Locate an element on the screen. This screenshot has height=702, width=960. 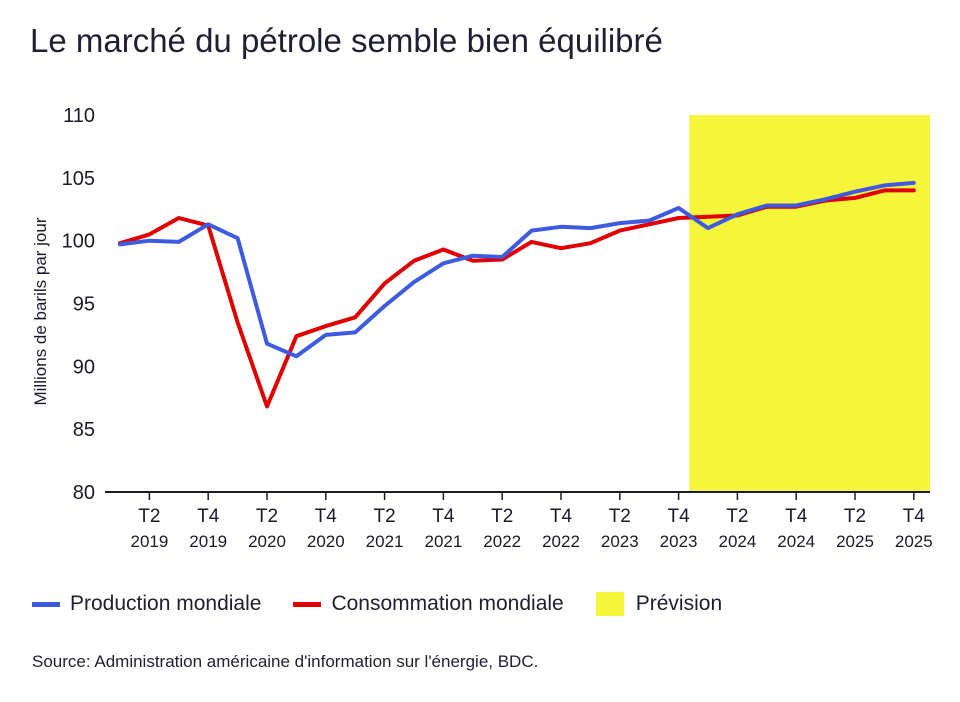
legend-item-prevision: Prévision is located at coordinates (659, 604).